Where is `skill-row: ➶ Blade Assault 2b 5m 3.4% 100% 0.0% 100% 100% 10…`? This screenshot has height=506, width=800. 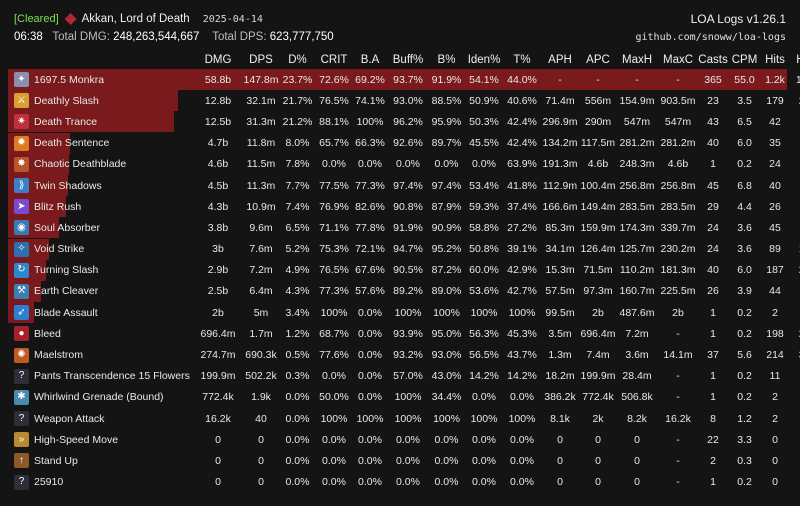 skill-row: ➶ Blade Assault 2b 5m 3.4% 100% 0.0% 100% 100% 10… is located at coordinates (404, 312).